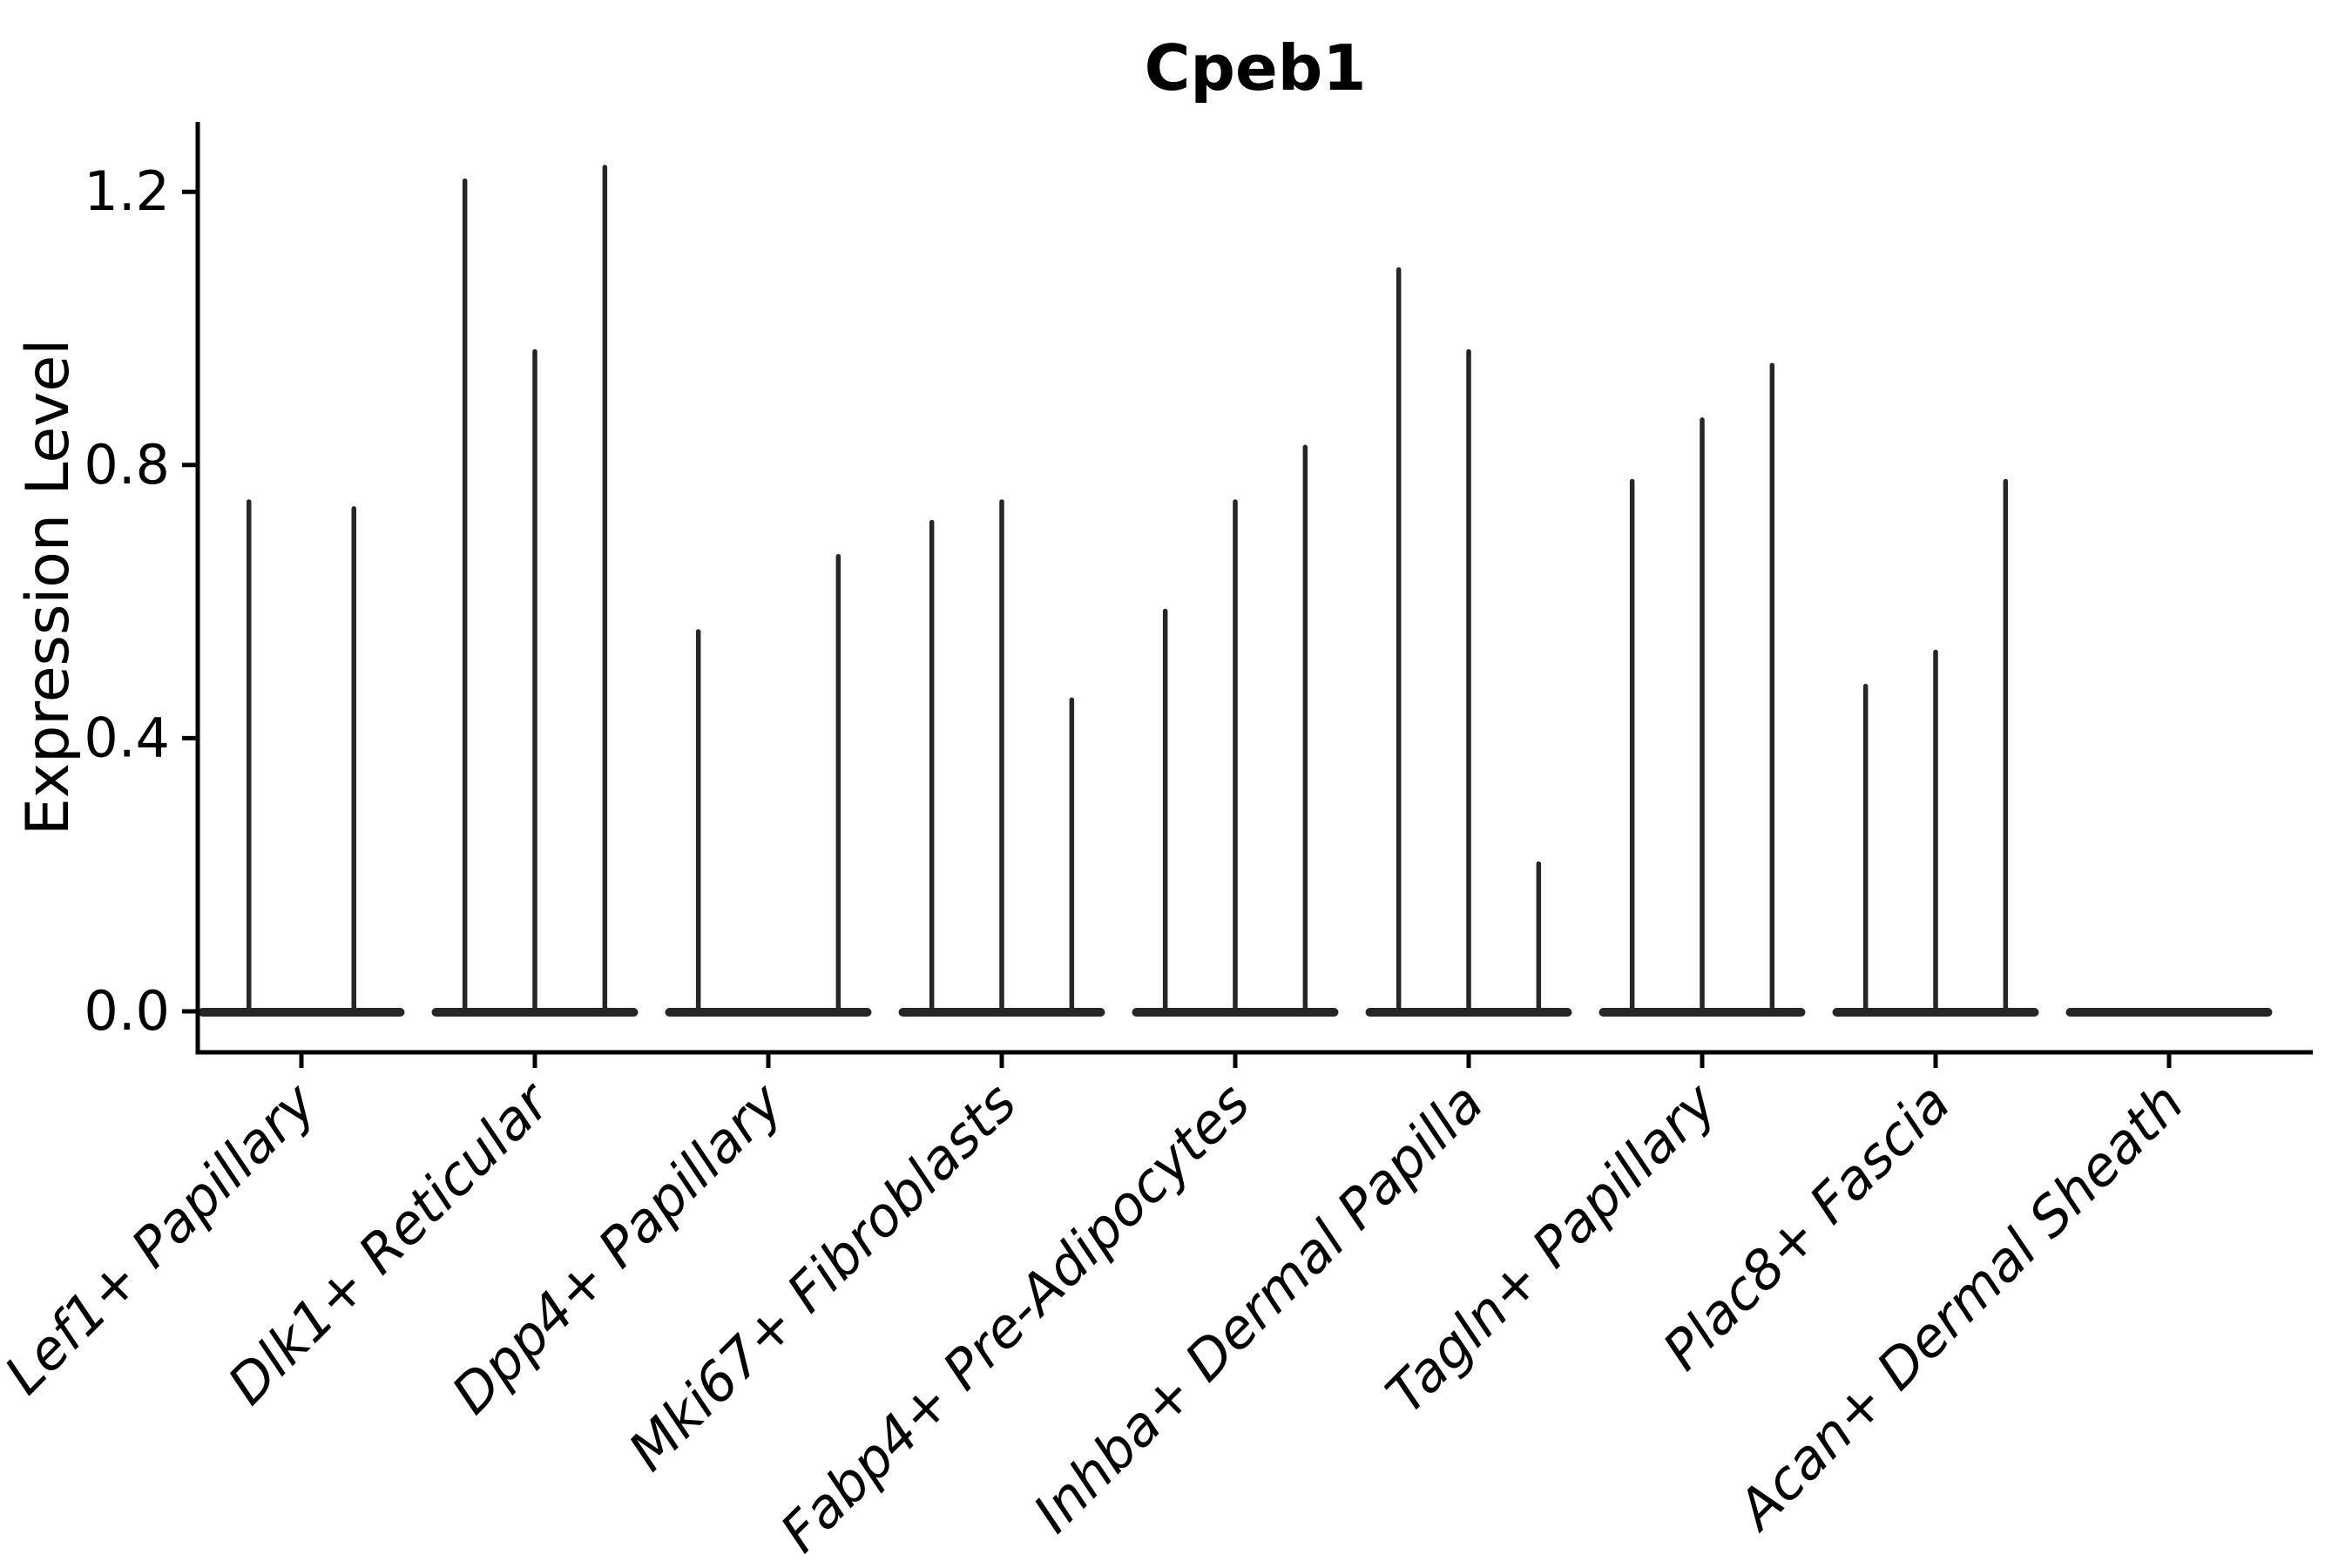 Image resolution: width=2352 pixels, height=1568 pixels. What do you see at coordinates (127, 191) in the screenshot?
I see `y-tick-label: 1.2` at bounding box center [127, 191].